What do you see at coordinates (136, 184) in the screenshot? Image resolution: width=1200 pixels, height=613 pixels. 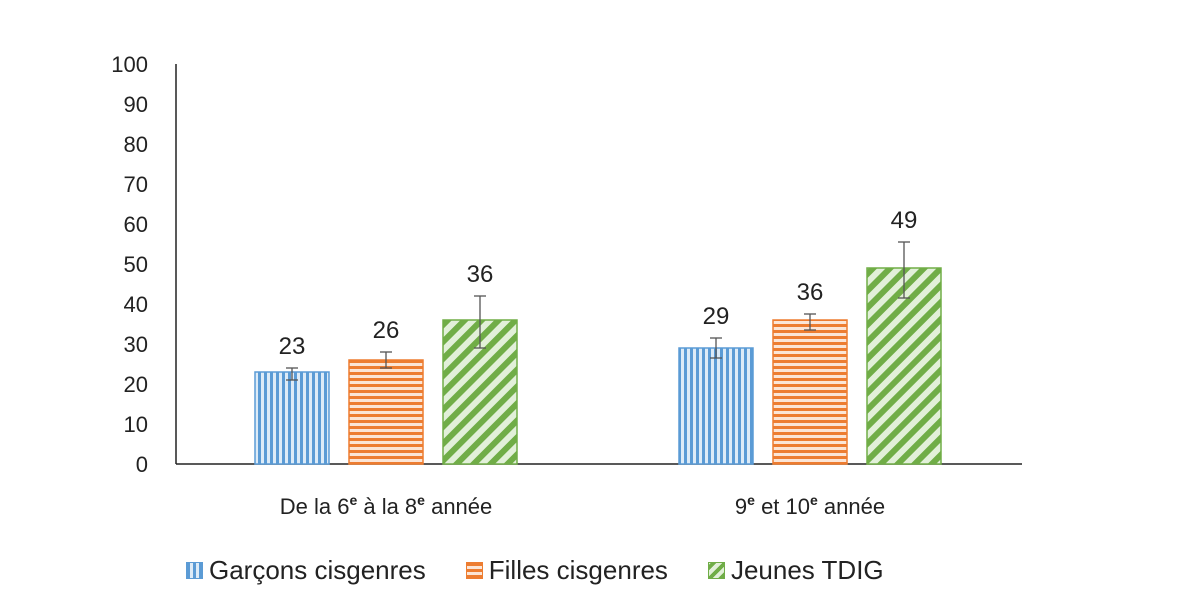 I see `y-tick-label: 70` at bounding box center [136, 184].